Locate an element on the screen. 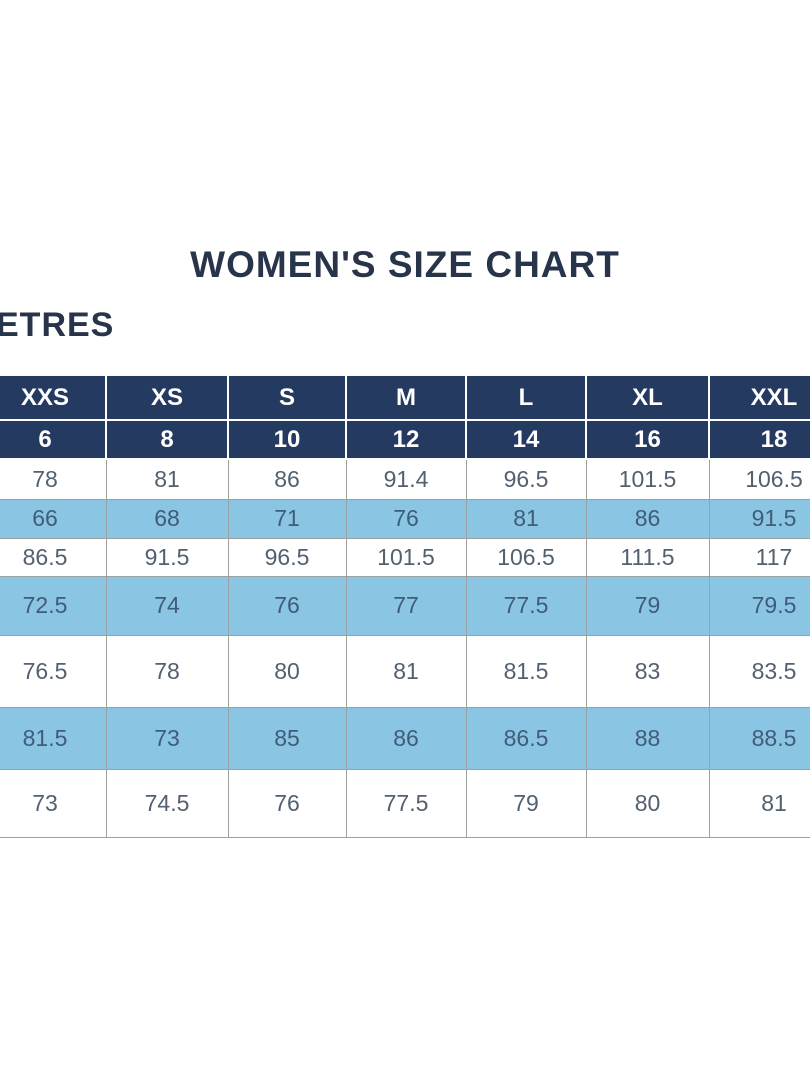 This screenshot has width=810, height=1080. measurement-cell: 71 is located at coordinates (287, 518).